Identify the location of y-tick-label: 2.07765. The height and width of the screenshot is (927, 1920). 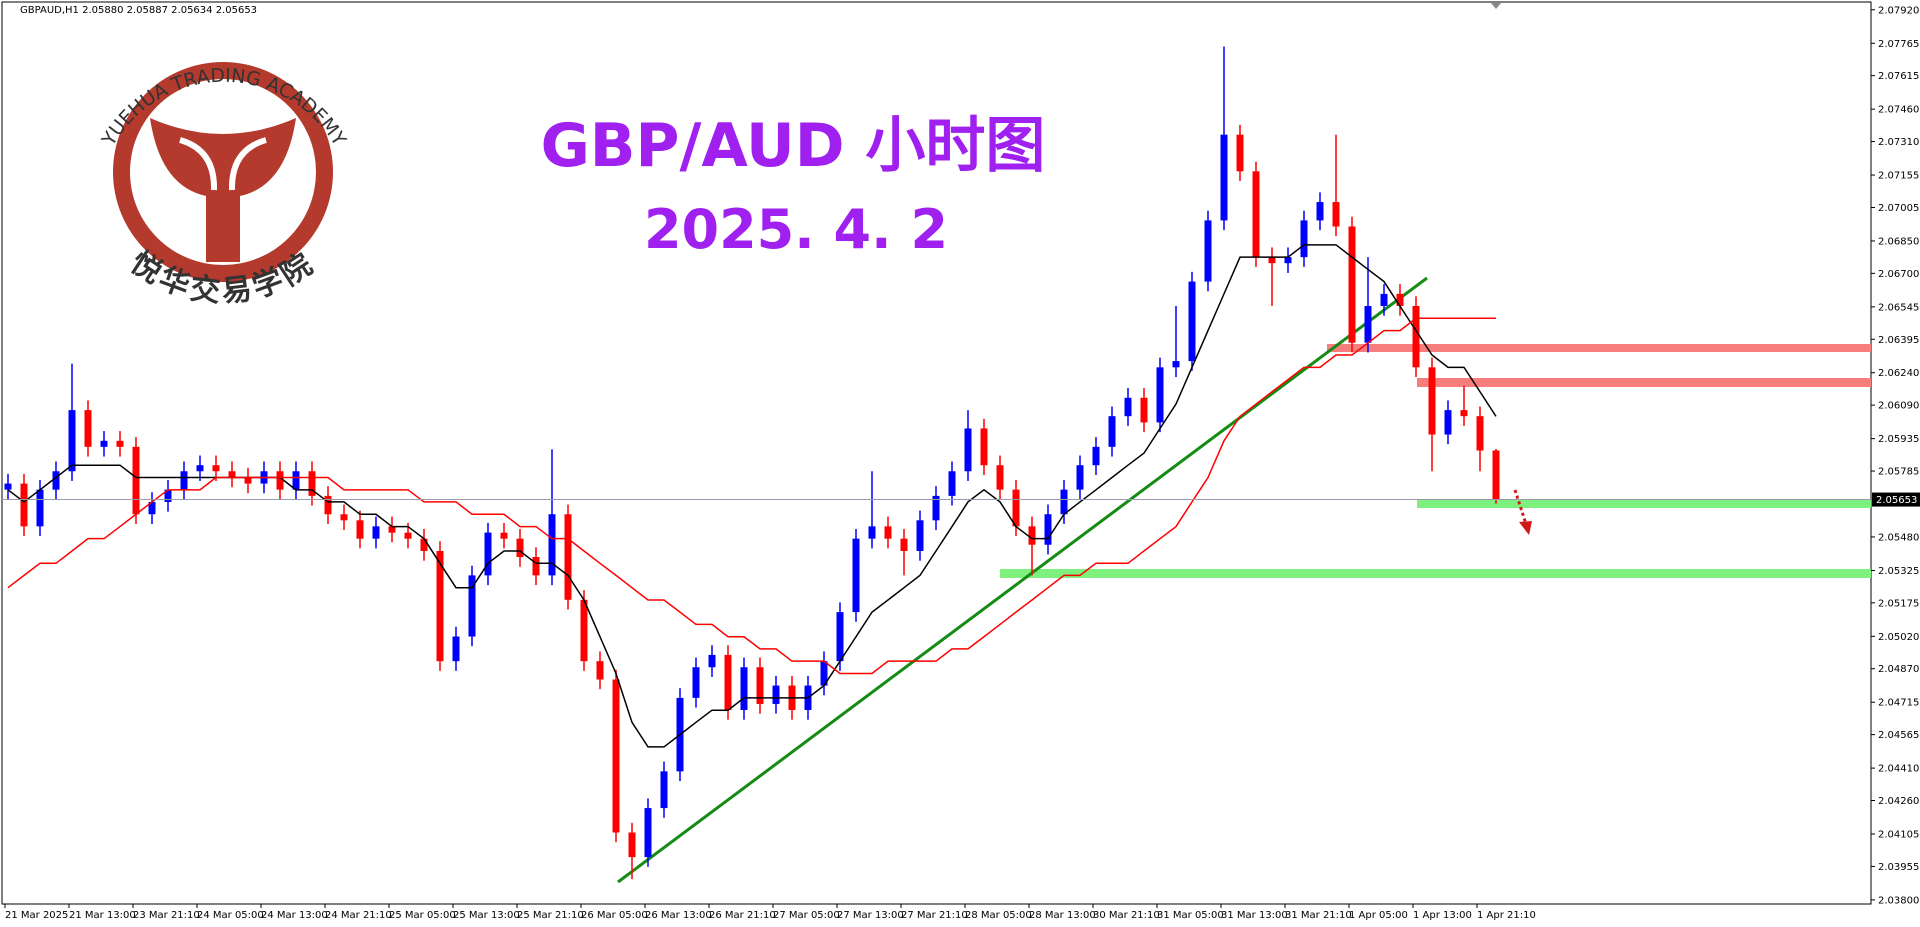
(1898, 44).